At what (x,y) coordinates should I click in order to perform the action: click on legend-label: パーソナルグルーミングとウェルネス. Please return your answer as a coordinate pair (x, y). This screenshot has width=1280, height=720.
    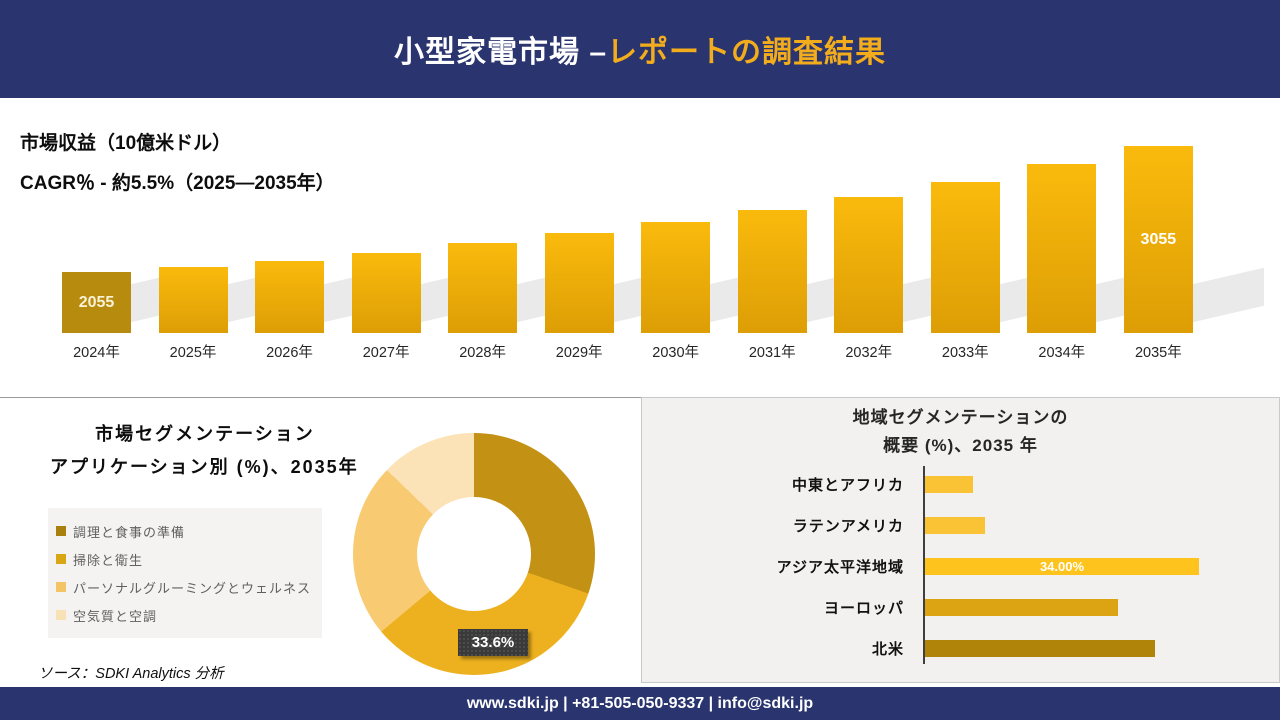
    Looking at the image, I should click on (192, 588).